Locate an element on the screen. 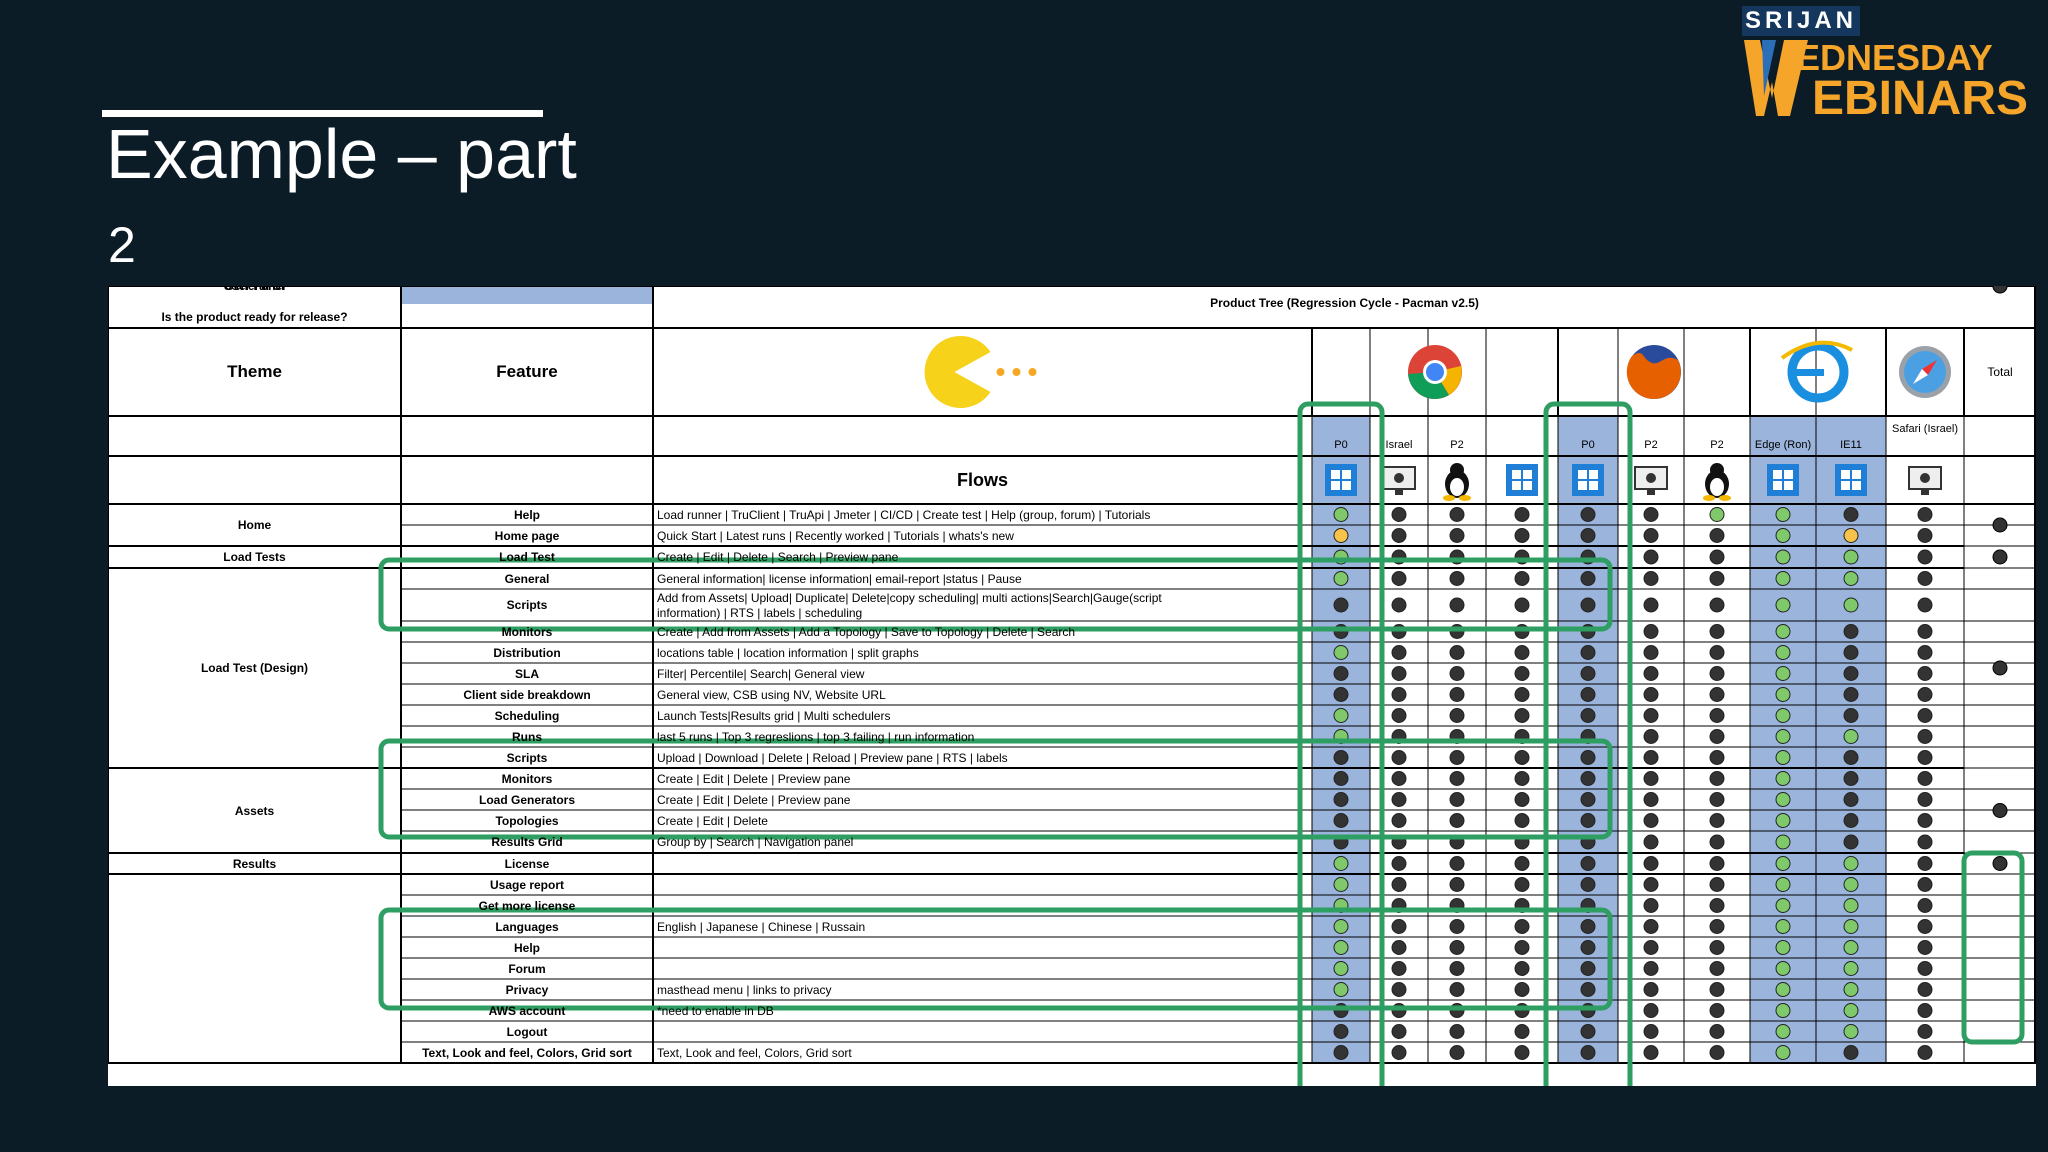 This screenshot has height=1152, width=2048. total-status-dot is located at coordinates (2000, 557).